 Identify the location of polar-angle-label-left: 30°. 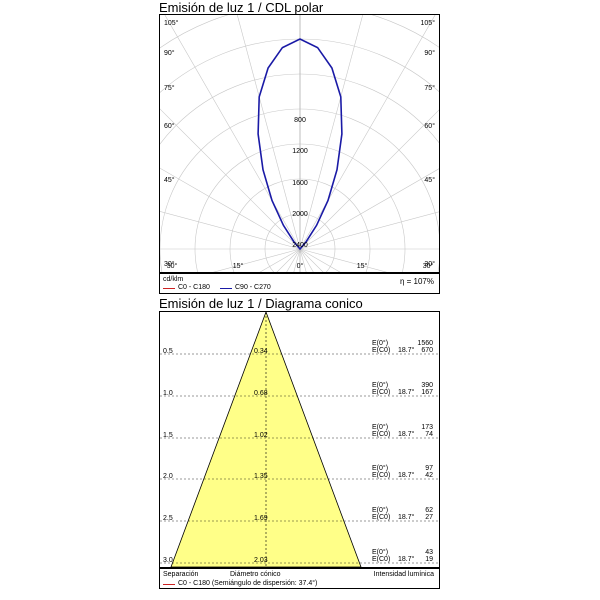
(169, 264).